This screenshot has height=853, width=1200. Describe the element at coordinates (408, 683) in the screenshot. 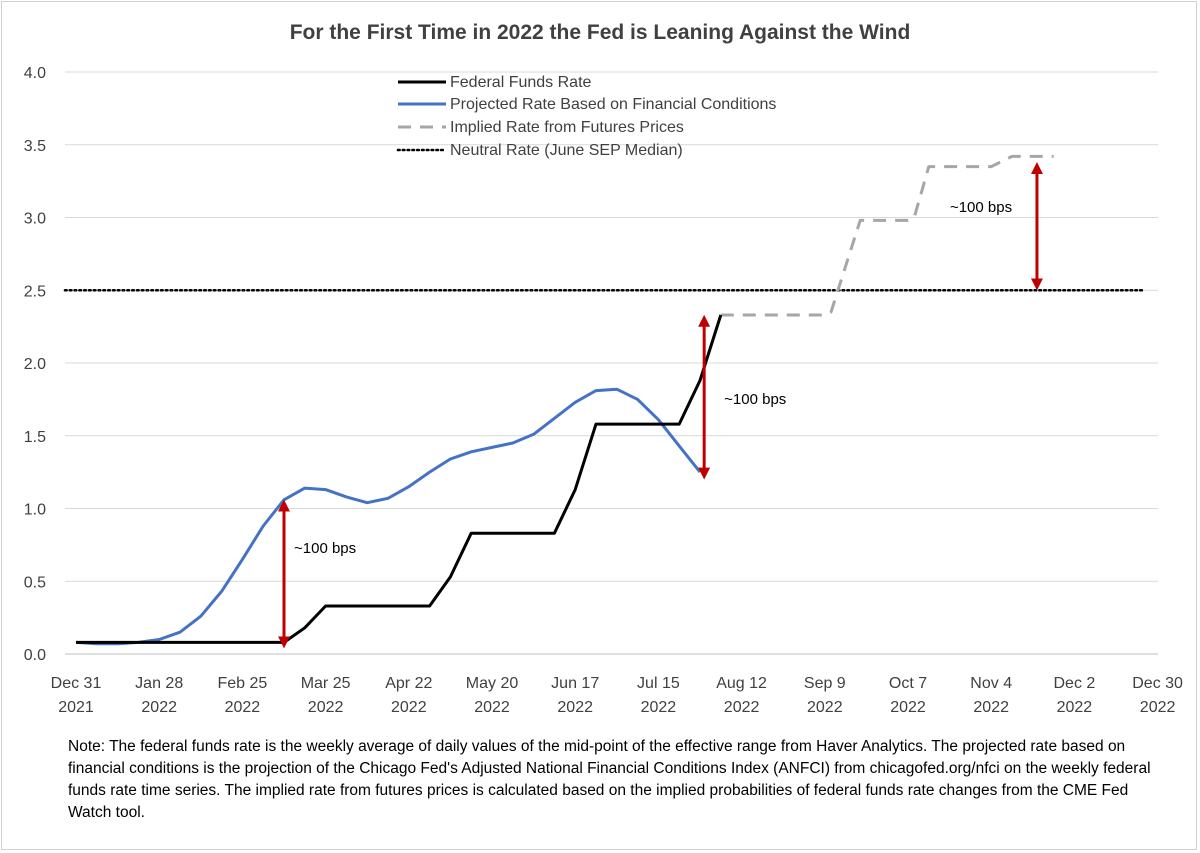

I see `x-tick-label: Apr 22` at that location.